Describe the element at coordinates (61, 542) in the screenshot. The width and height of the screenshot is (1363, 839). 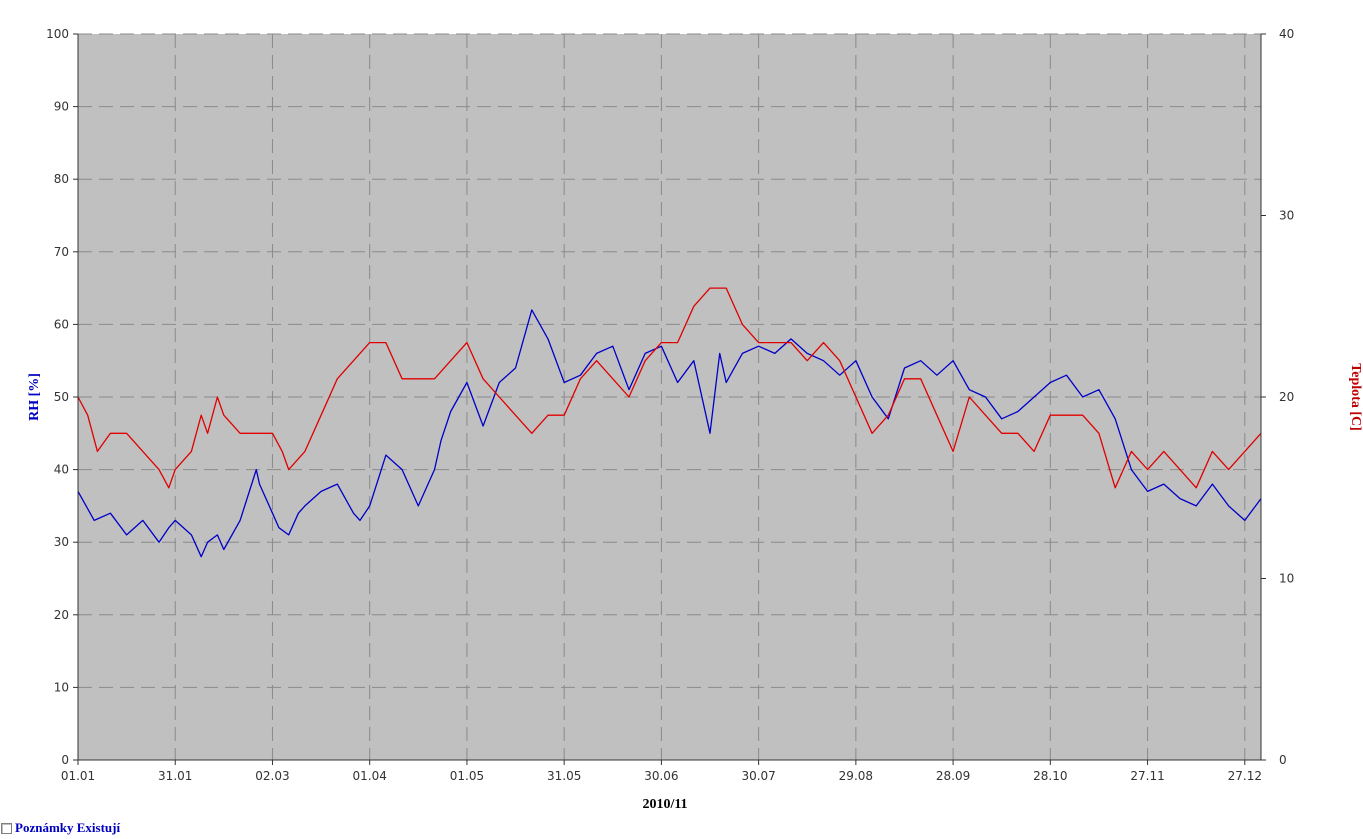
I see `y-left-tick-label: 30` at that location.